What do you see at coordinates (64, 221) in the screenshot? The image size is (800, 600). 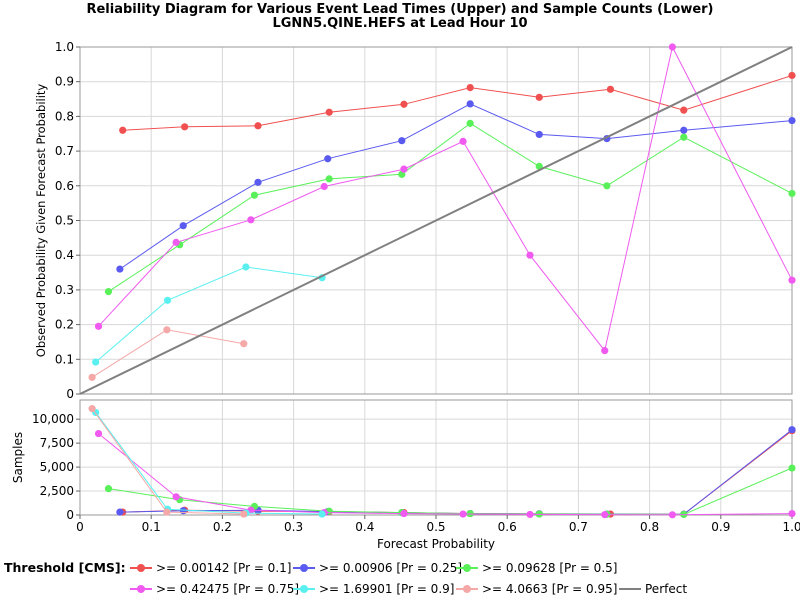 I see `upper-y-tick-label: 0.5` at bounding box center [64, 221].